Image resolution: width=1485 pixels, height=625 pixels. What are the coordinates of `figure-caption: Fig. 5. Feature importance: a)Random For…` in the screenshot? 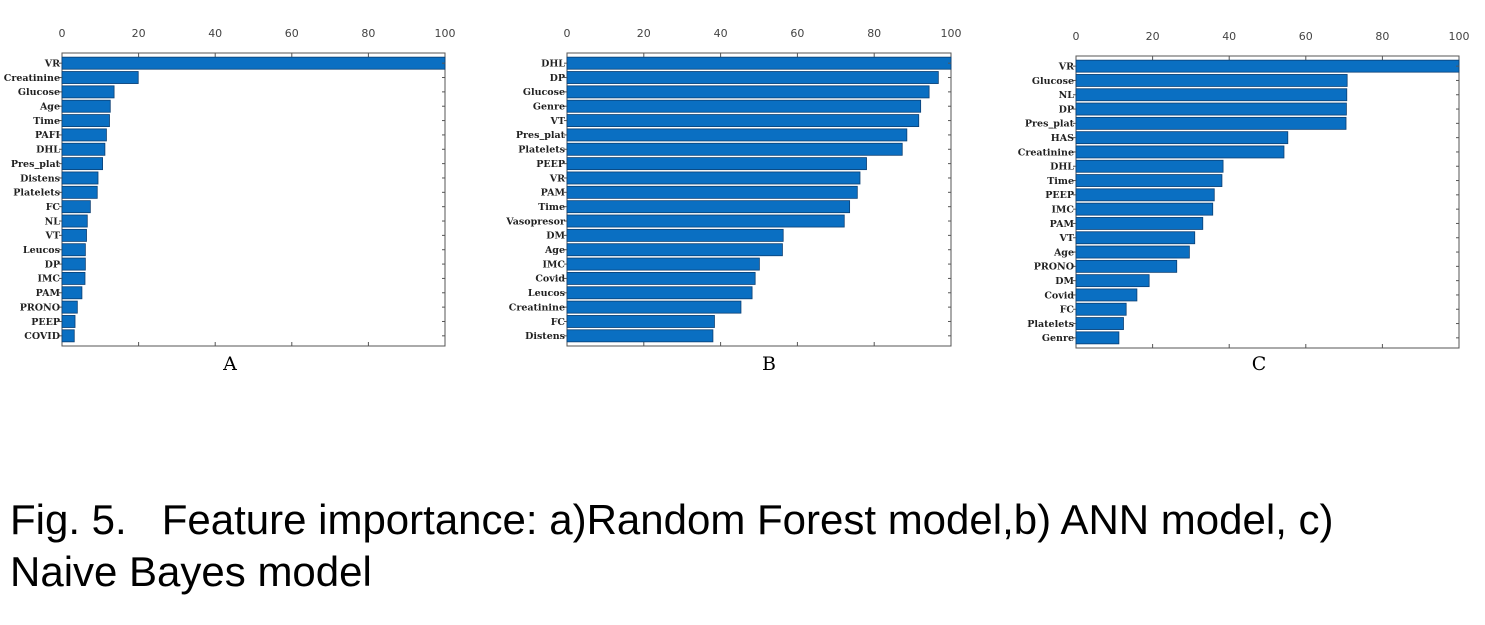 It's located at (672, 545).